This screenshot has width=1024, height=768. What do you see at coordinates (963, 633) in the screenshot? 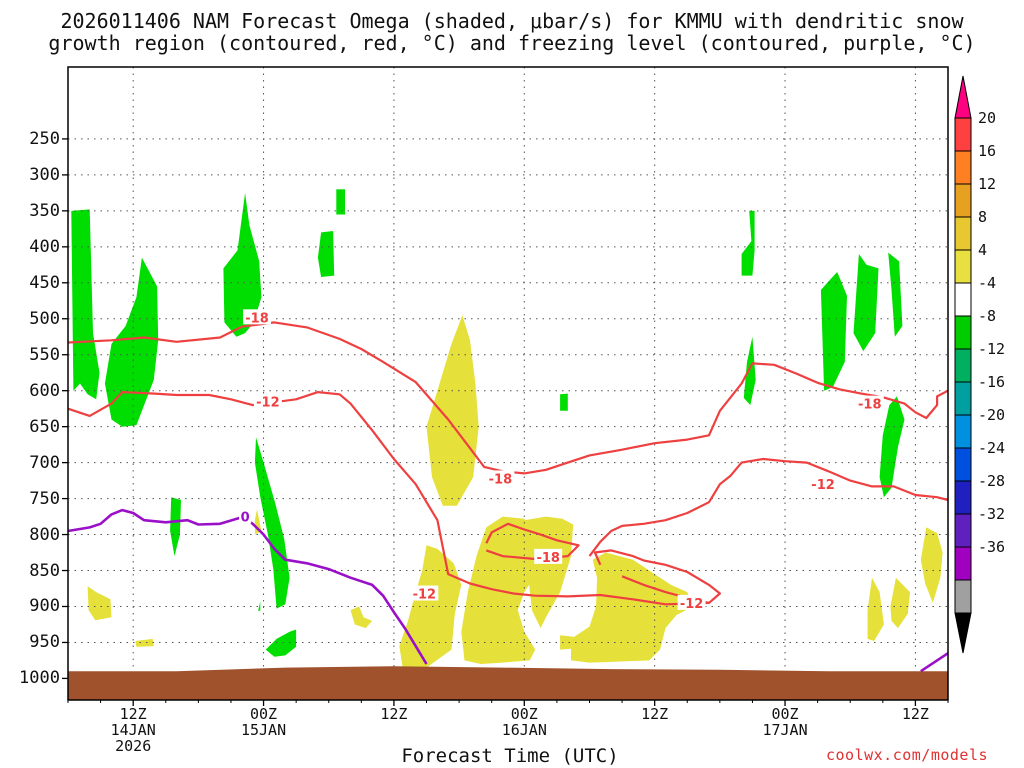
I see `colorbar-bottom-triangle` at bounding box center [963, 633].